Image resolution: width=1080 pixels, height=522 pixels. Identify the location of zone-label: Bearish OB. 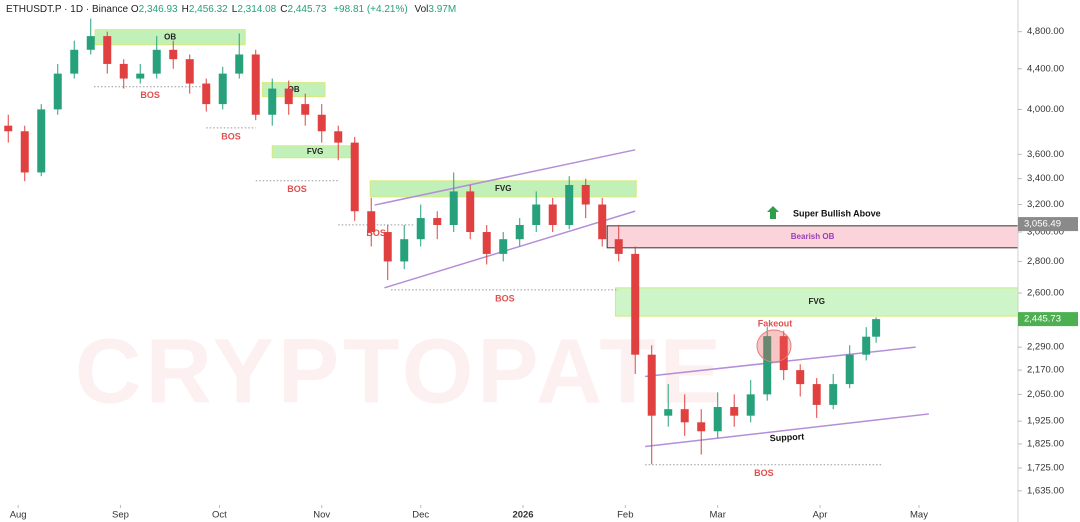
(813, 236).